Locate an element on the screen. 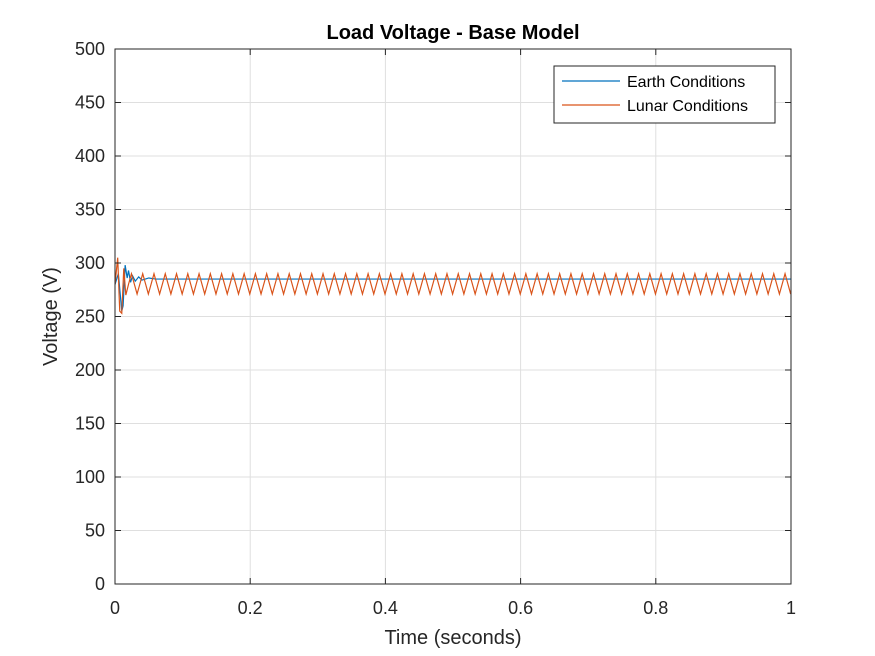 This screenshot has width=875, height=656. y-tick-label: 450 is located at coordinates (90, 103).